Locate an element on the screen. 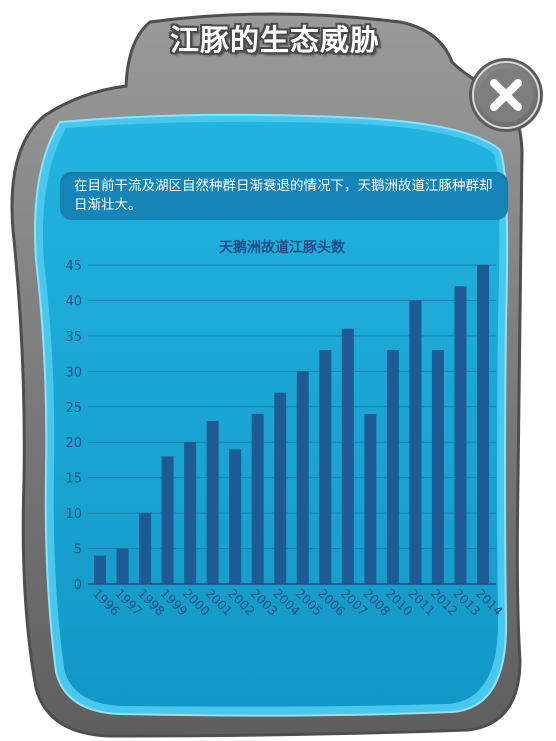 This screenshot has width=556, height=741. close-x-icon is located at coordinates (506, 95).